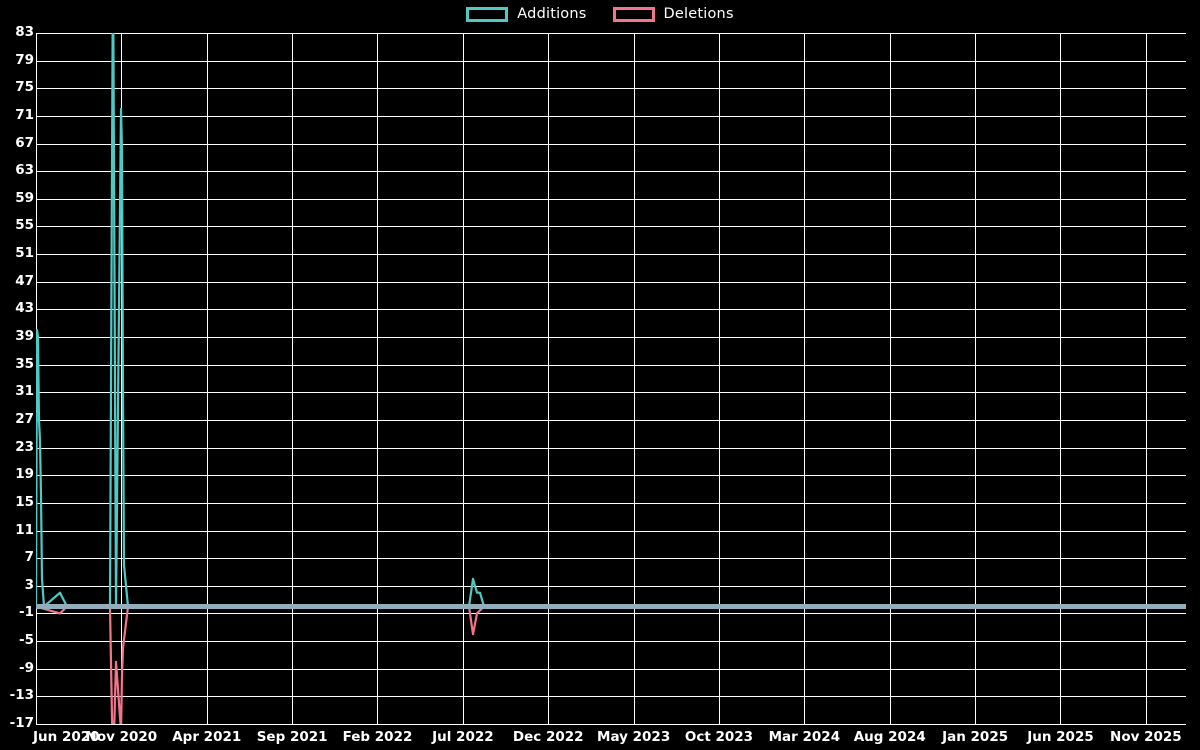 The image size is (1200, 750). What do you see at coordinates (66, 737) in the screenshot?
I see `x-axis-tick-label: Jun 2020` at bounding box center [66, 737].